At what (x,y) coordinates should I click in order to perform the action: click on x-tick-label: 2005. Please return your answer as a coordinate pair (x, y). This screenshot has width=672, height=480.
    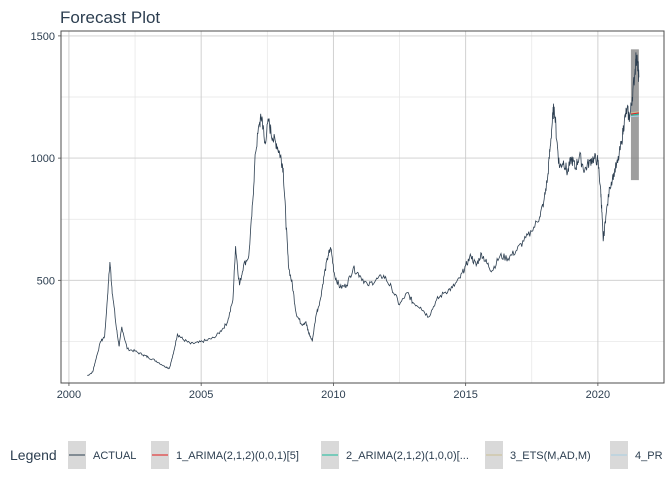
    Looking at the image, I should click on (201, 395).